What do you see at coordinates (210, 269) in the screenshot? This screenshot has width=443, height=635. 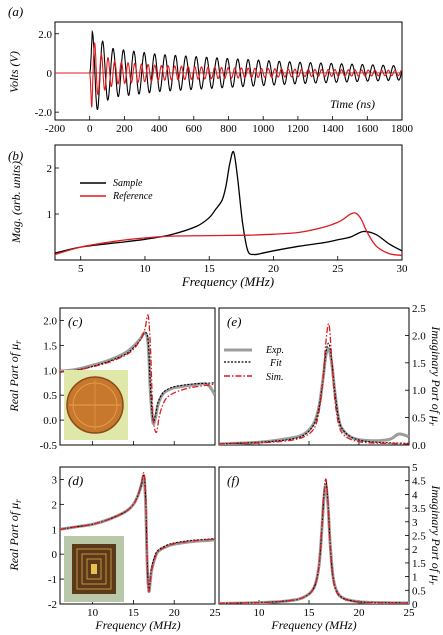 I see `panel-b-xtick-label: 15` at bounding box center [210, 269].